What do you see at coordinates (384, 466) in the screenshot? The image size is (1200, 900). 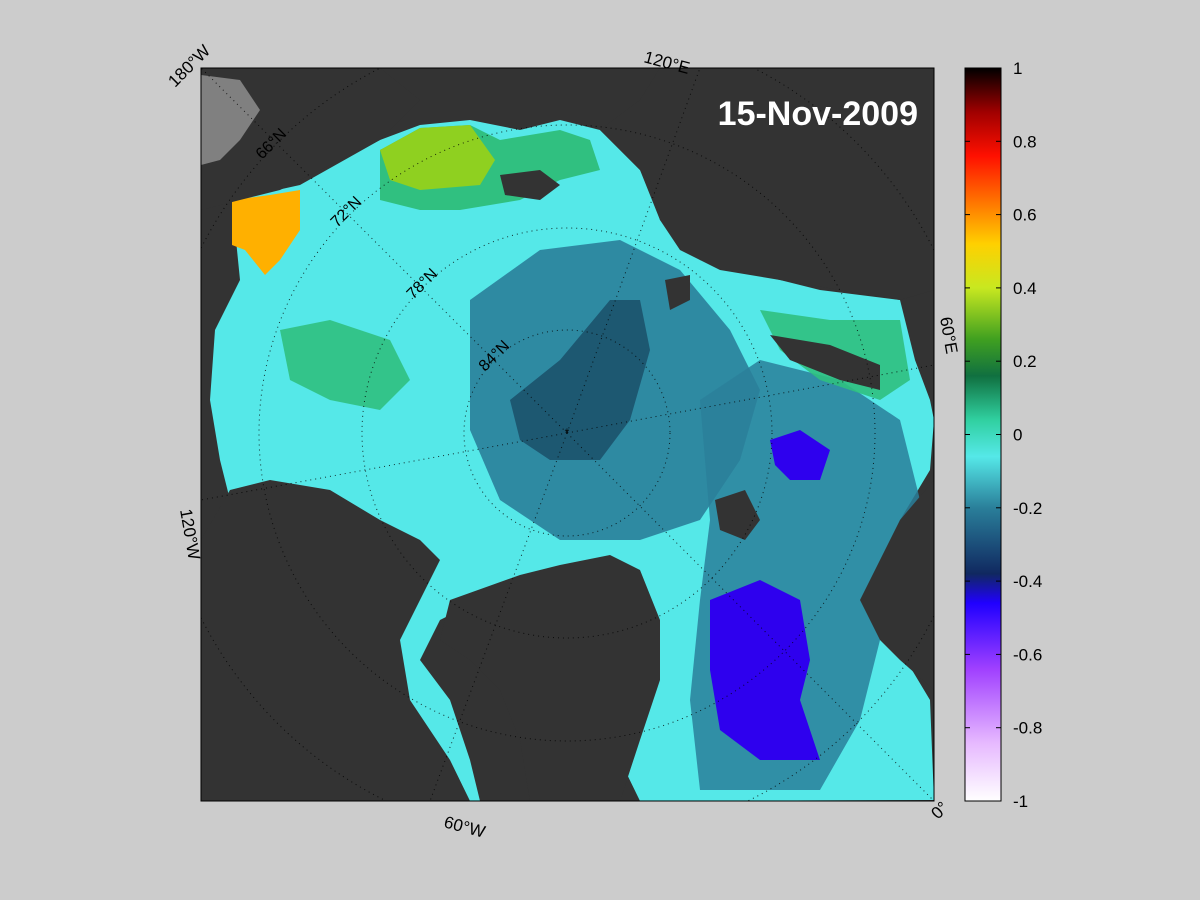 I see `meridian-120w` at bounding box center [384, 466].